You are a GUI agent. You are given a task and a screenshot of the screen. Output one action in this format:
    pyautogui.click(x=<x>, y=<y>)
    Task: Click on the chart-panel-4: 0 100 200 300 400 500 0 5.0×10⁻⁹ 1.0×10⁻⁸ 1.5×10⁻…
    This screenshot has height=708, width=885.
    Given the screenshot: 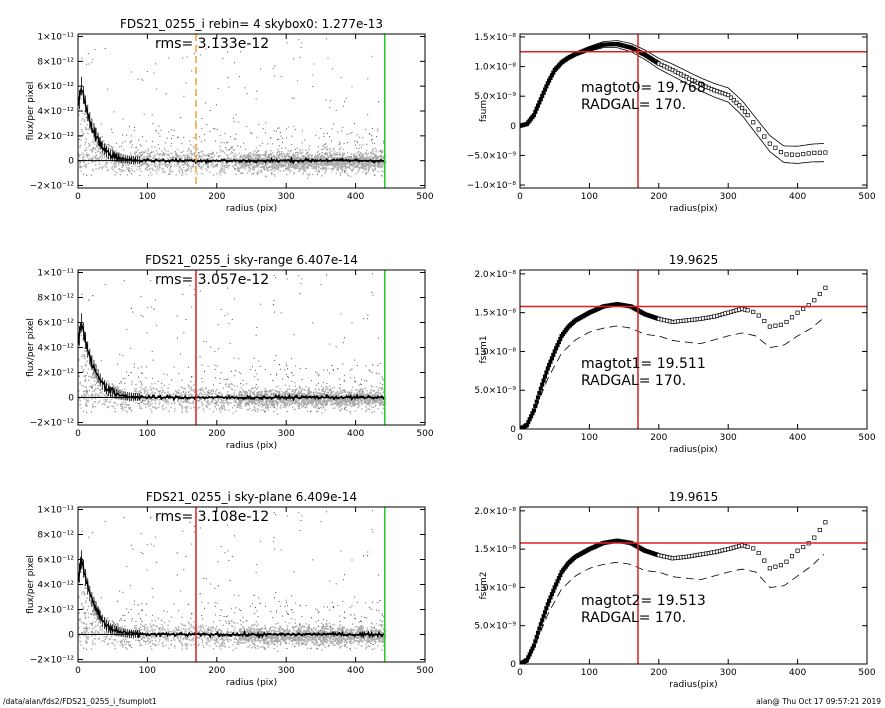 What is the action you would take?
    pyautogui.click(x=675, y=354)
    